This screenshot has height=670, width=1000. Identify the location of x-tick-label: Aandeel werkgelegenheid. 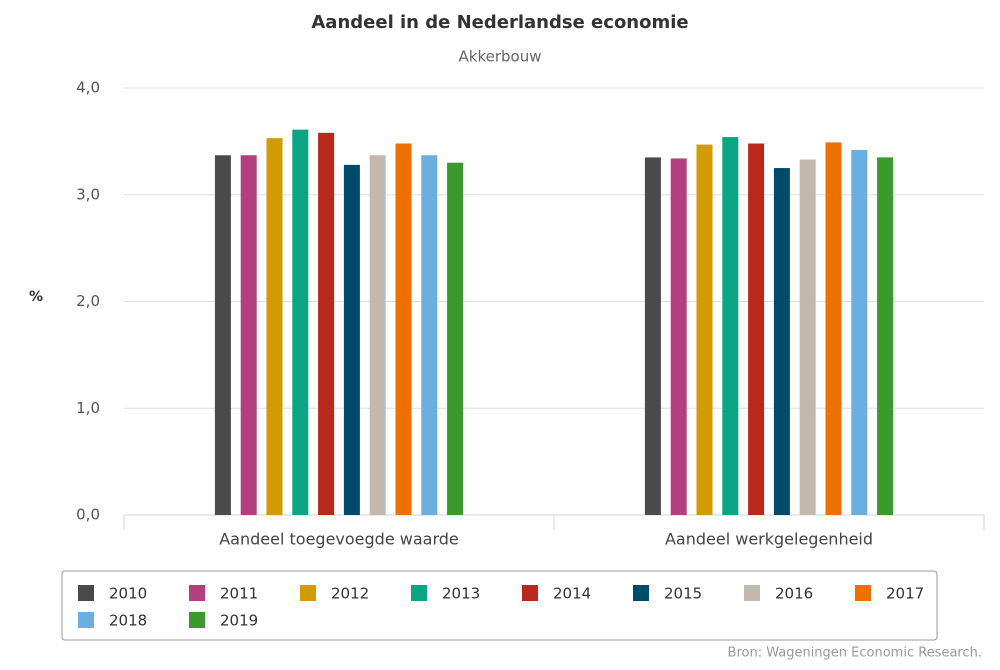
(769, 539).